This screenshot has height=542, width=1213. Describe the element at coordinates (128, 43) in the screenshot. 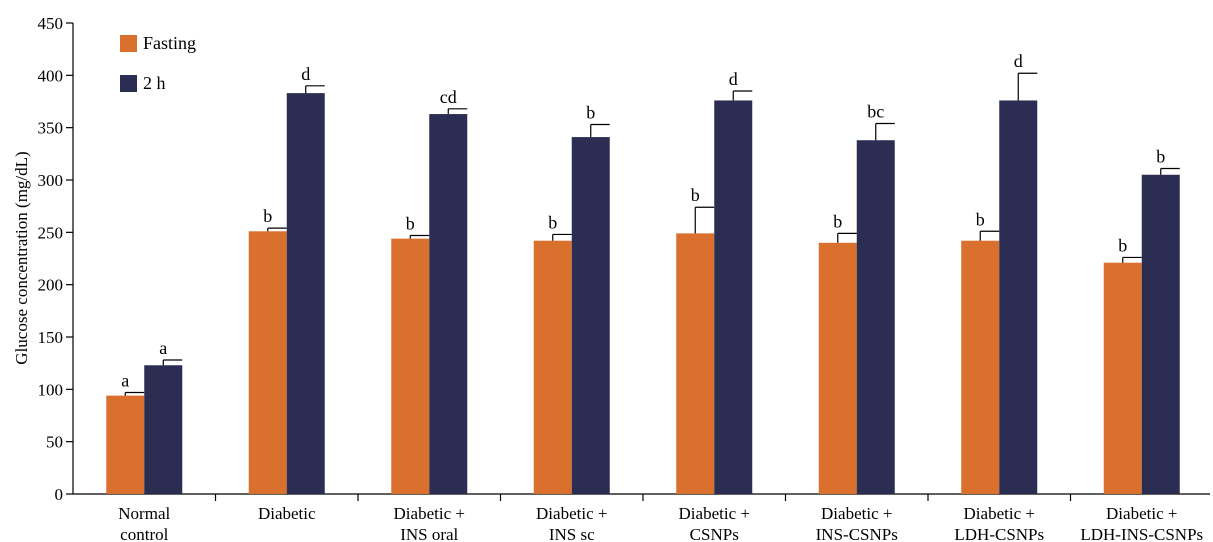

I see `legend-swatch-fasting` at that location.